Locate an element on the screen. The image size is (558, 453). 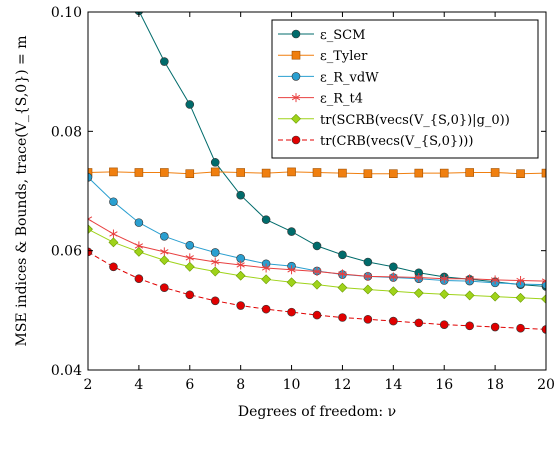
legend-label: ε_R_t4 is located at coordinates (341, 99).